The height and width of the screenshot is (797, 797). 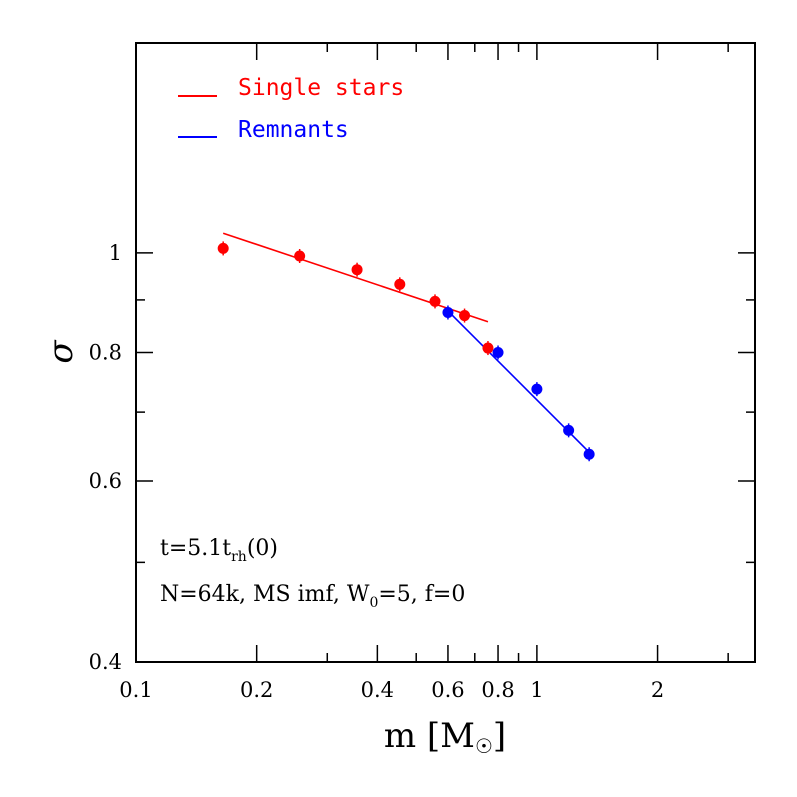 What do you see at coordinates (105, 662) in the screenshot?
I see `y-tick-label: 0.4` at bounding box center [105, 662].